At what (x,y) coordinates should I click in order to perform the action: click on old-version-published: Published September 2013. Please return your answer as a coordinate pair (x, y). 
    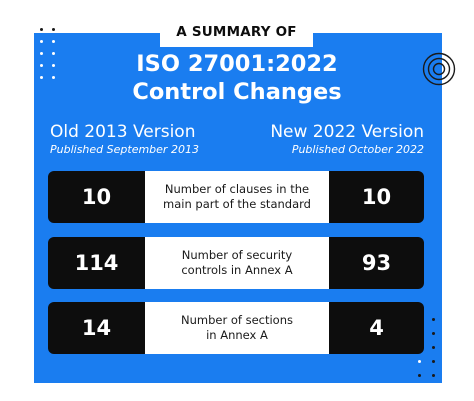
    Looking at the image, I should click on (124, 149).